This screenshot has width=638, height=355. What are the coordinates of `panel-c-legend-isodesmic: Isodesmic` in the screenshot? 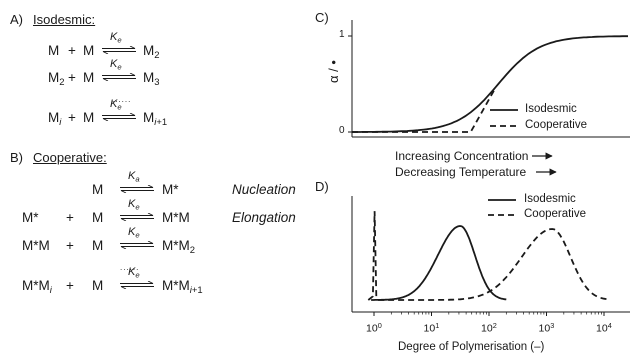 It's located at (551, 109).